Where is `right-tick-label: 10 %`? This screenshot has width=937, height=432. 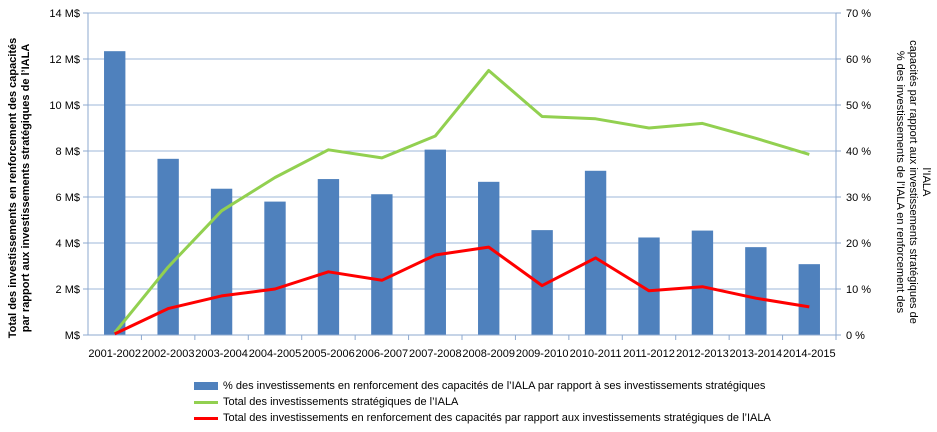 right-tick-label: 10 % is located at coordinates (858, 290).